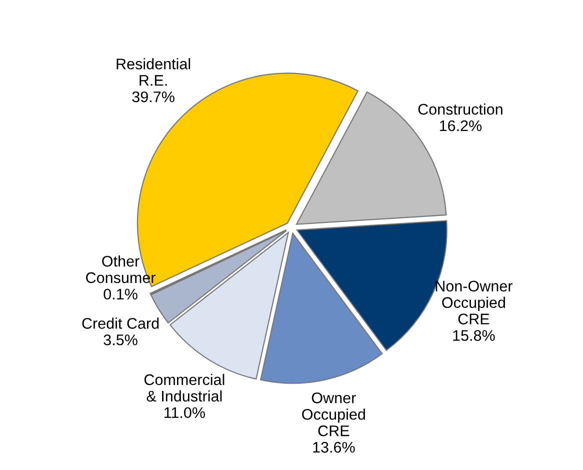  Describe the element at coordinates (121, 294) in the screenshot. I see `data-label: 0.1%` at that location.